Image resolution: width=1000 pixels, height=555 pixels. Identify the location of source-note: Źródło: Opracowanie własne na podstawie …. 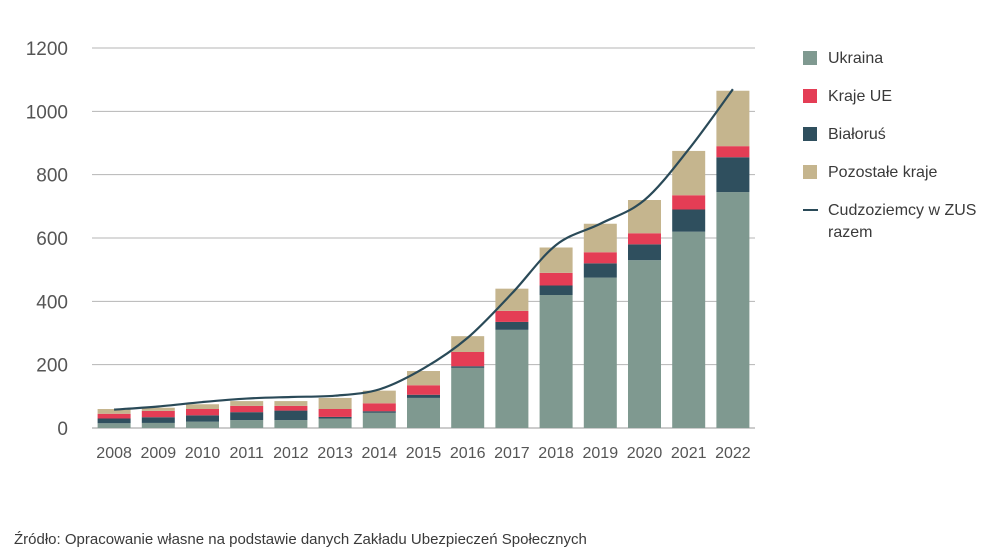
(300, 539).